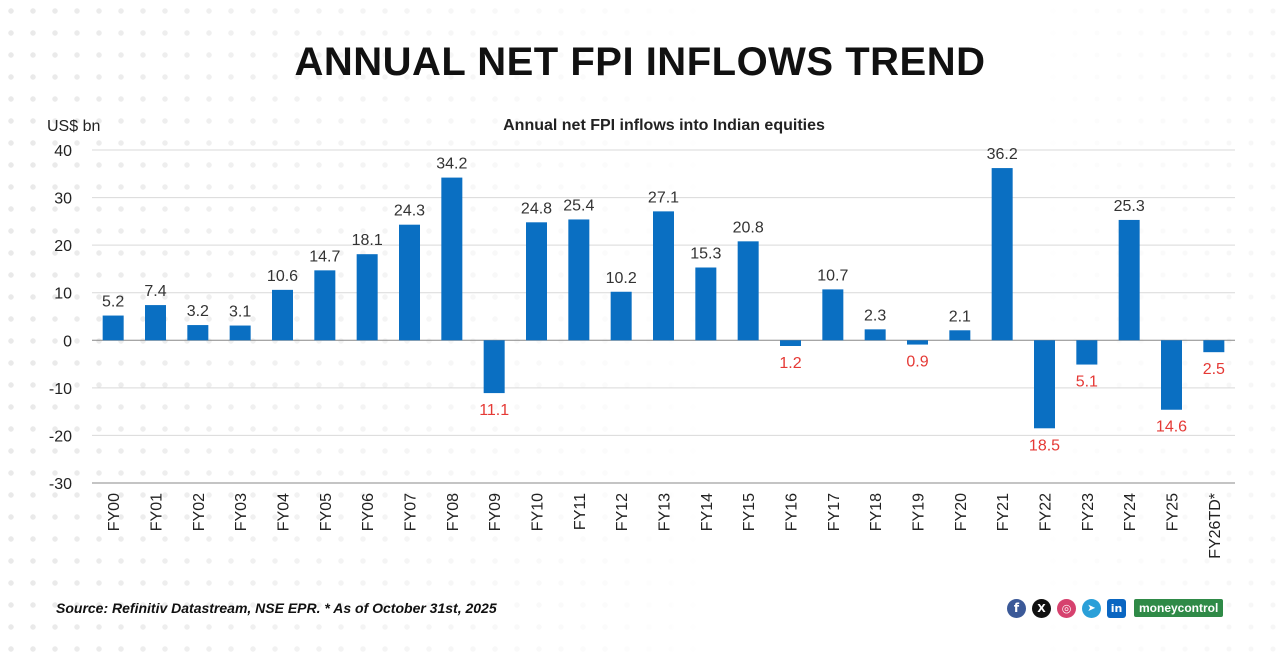 The height and width of the screenshot is (657, 1280). I want to click on bar-fy22, so click(1044, 384).